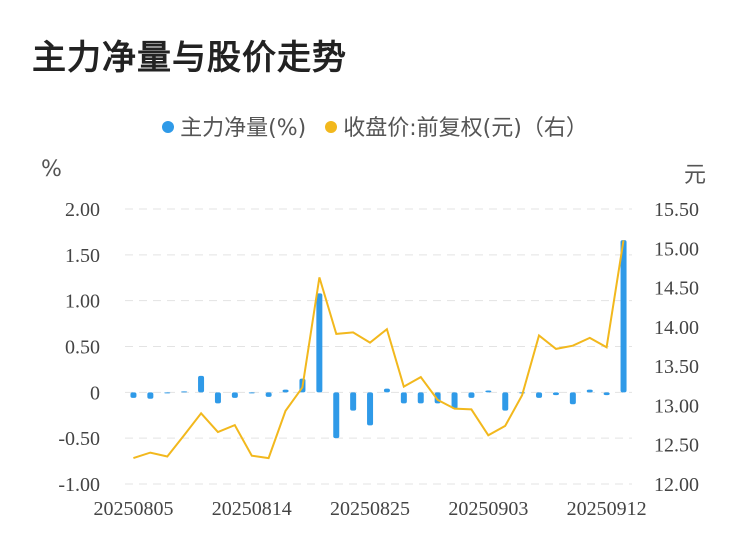  I want to click on right-axis-ticks: 15.50 15.00 14.50 14.00 13.50 13.00 12.50 12.00, so click(676, 347).